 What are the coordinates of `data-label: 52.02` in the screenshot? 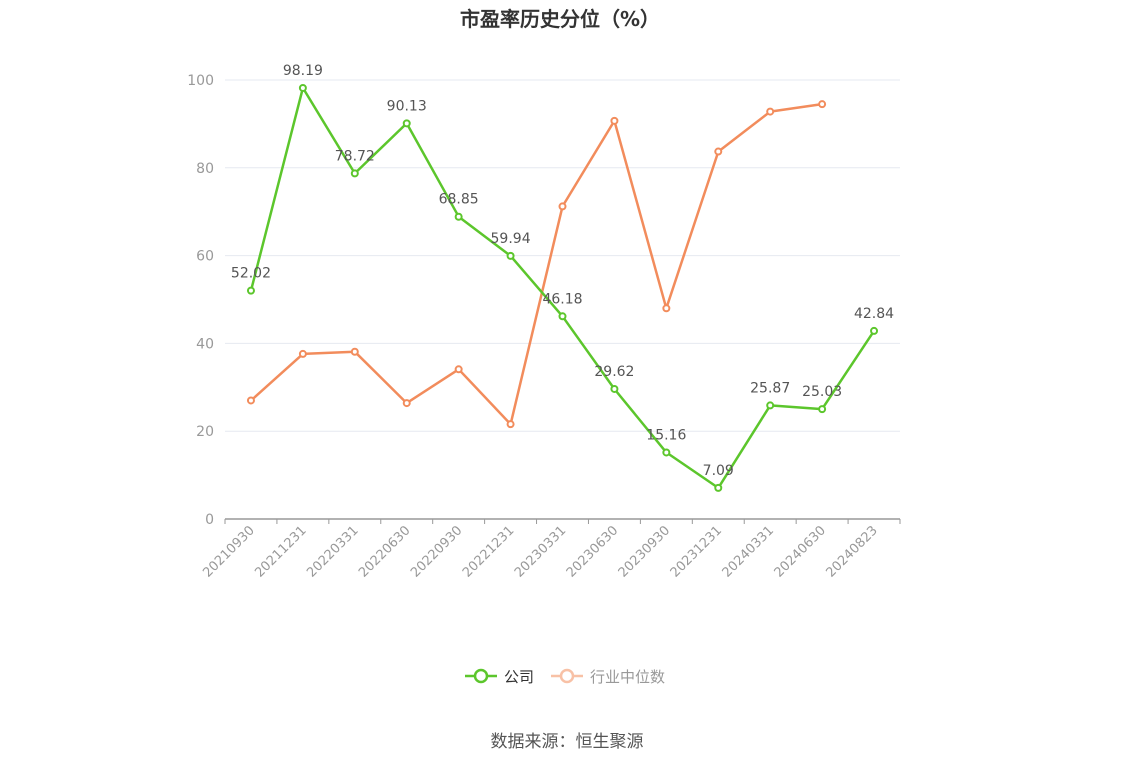 It's located at (251, 274).